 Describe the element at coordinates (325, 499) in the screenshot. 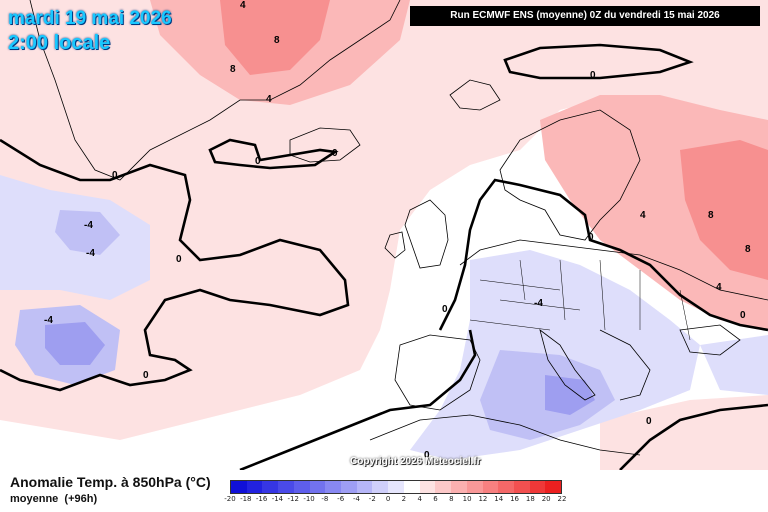

I see `legend-tick-label: -8` at that location.